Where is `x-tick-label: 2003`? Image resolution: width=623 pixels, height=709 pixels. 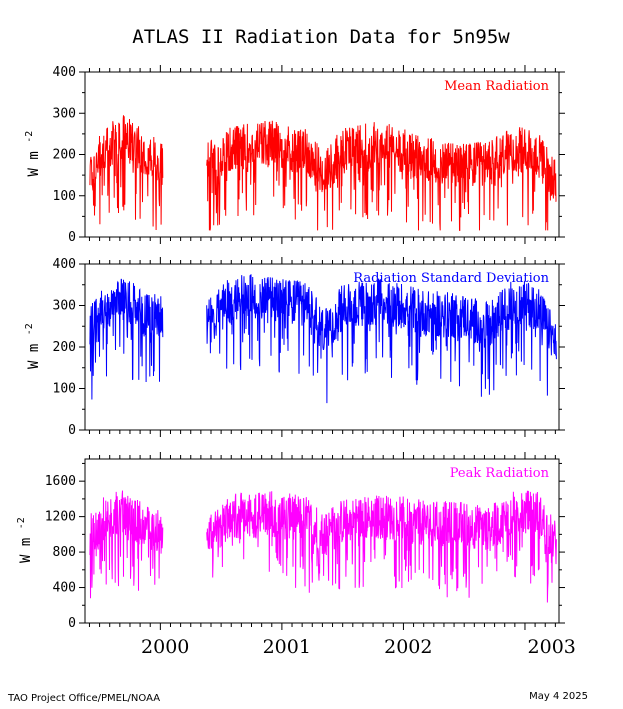 x-tick-label: 2003 is located at coordinates (552, 647).